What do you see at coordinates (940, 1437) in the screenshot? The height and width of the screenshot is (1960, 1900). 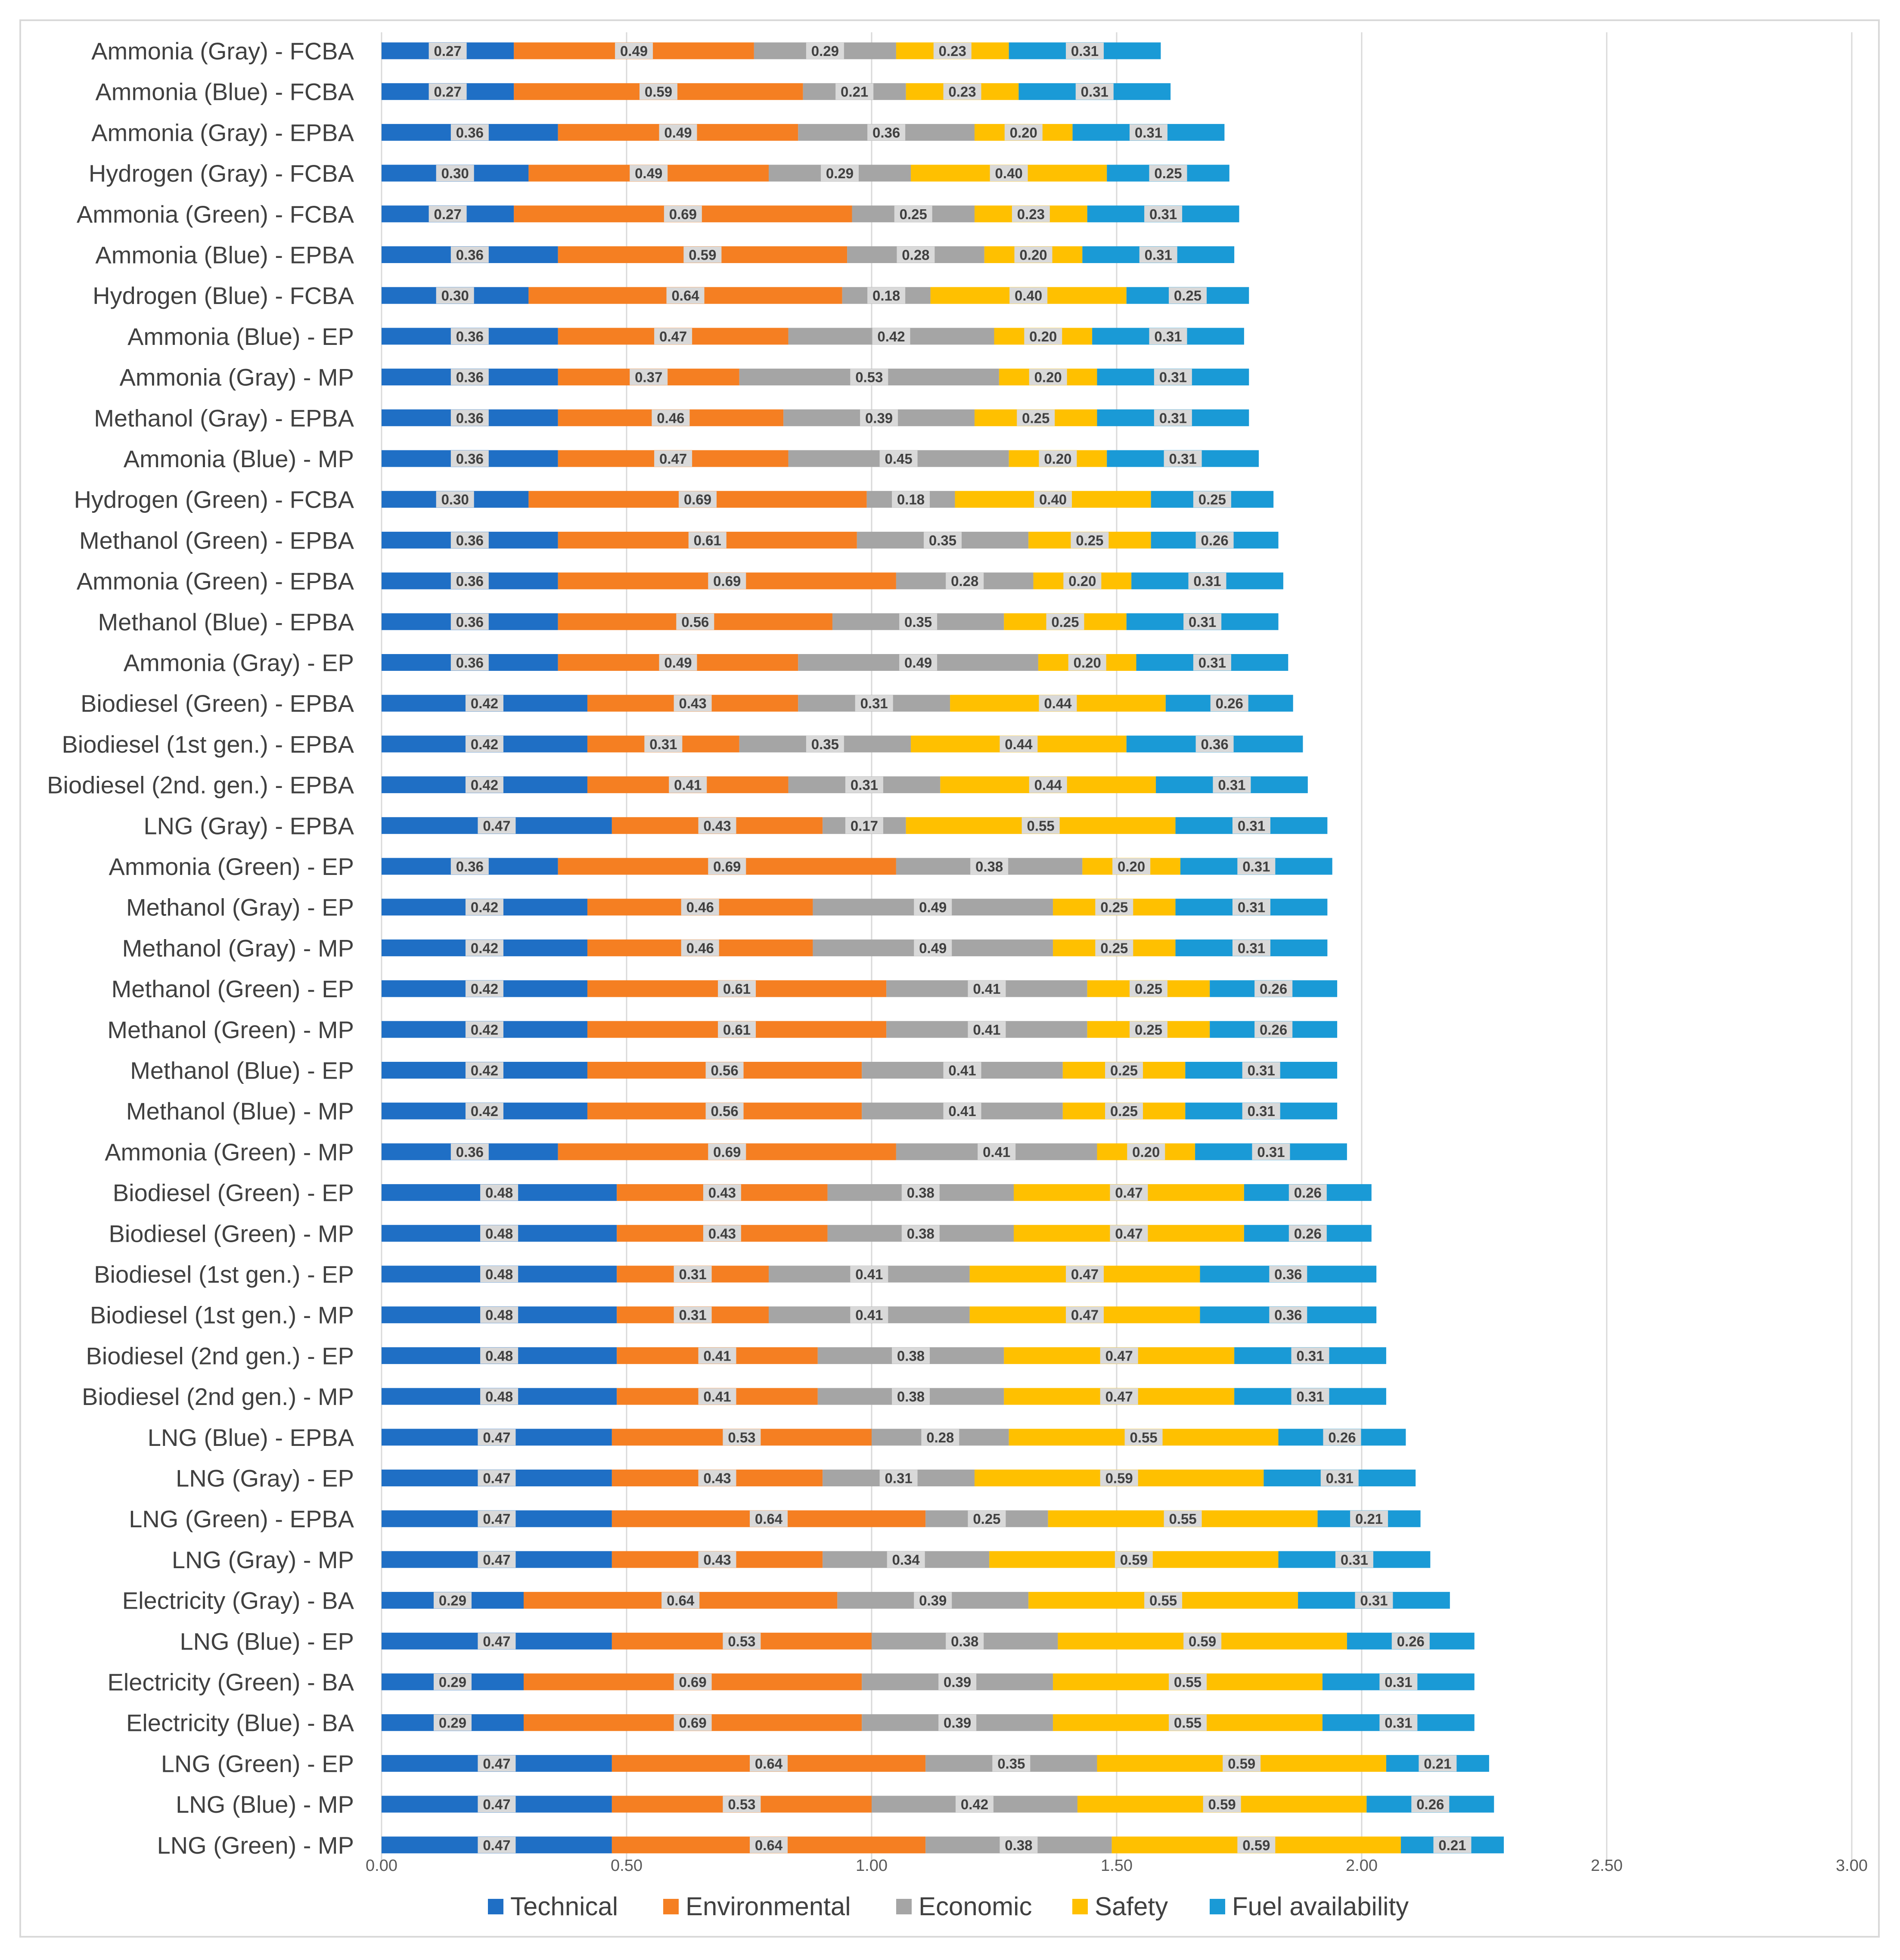 I see `data-label: 0.28` at bounding box center [940, 1437].